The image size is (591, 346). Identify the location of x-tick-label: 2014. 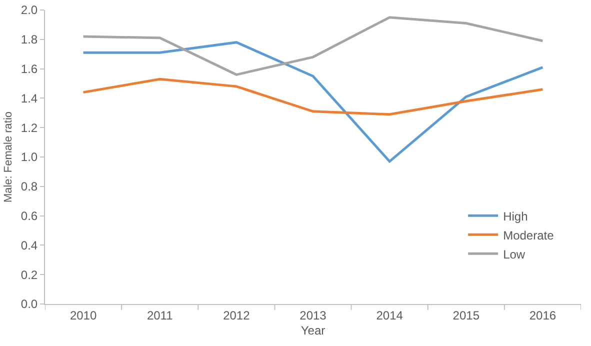
(390, 315).